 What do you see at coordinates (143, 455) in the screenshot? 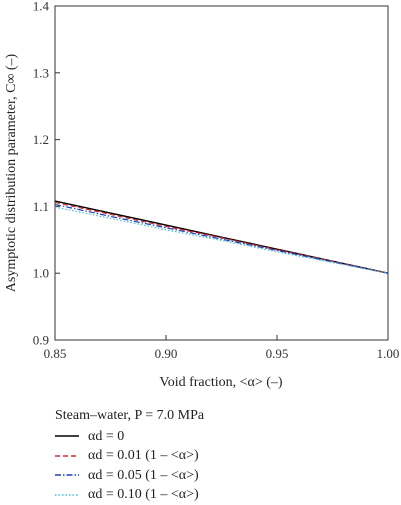
I see `legend-label: αd = 0.01 (1 – <α>)` at bounding box center [143, 455].